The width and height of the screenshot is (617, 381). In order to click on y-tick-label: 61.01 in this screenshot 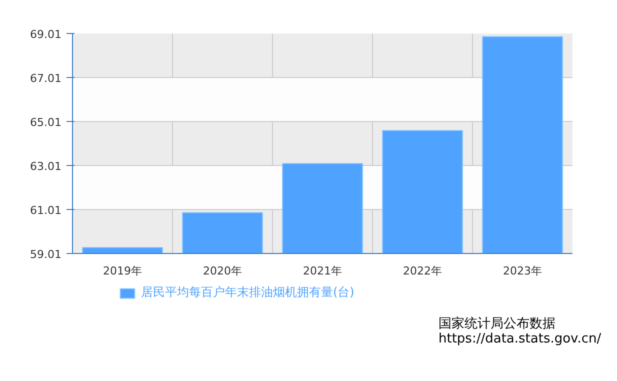, I will do `click(46, 210)`.